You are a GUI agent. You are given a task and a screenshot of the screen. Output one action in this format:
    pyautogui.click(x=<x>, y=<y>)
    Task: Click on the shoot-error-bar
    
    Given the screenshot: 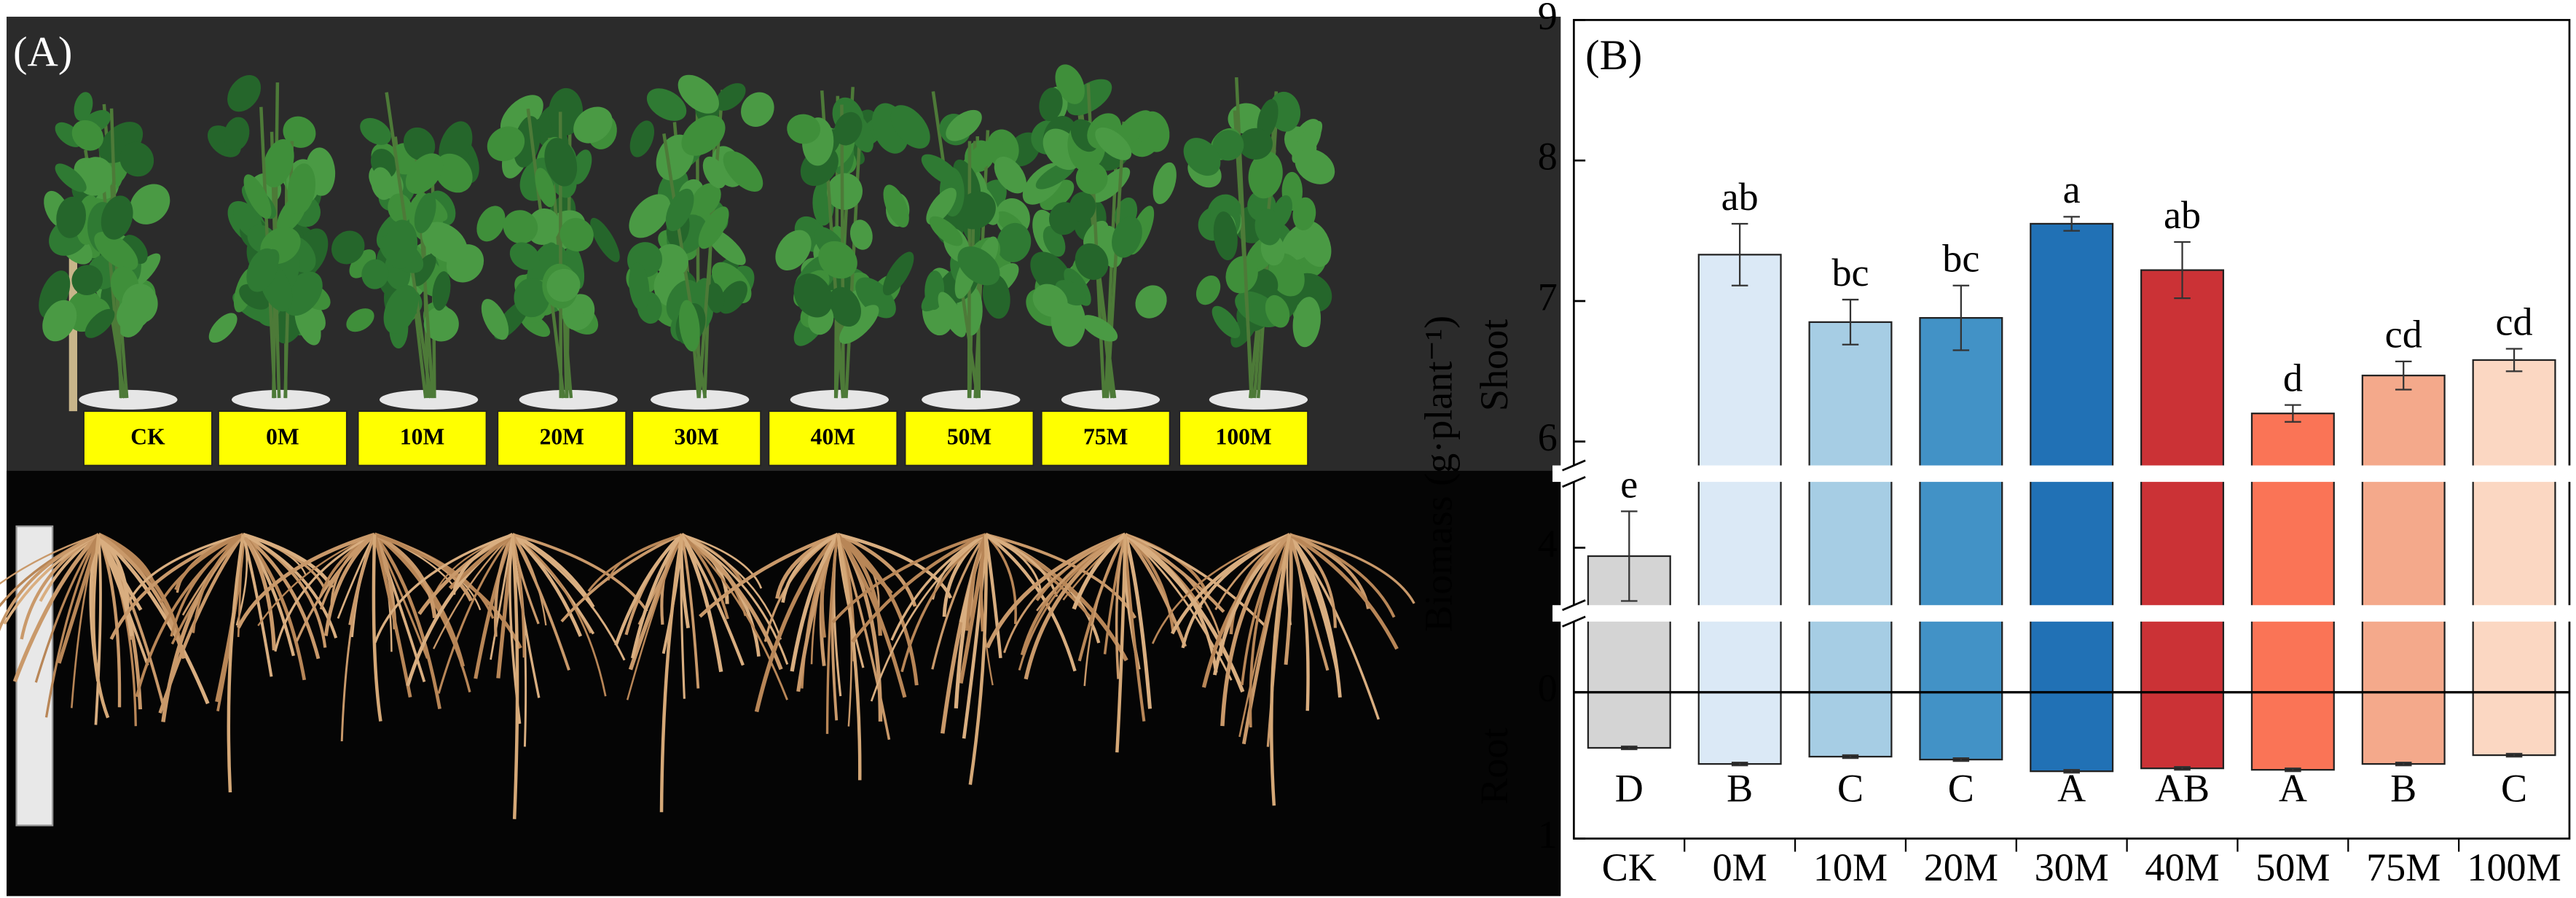 What is the action you would take?
    pyautogui.click(x=2182, y=270)
    